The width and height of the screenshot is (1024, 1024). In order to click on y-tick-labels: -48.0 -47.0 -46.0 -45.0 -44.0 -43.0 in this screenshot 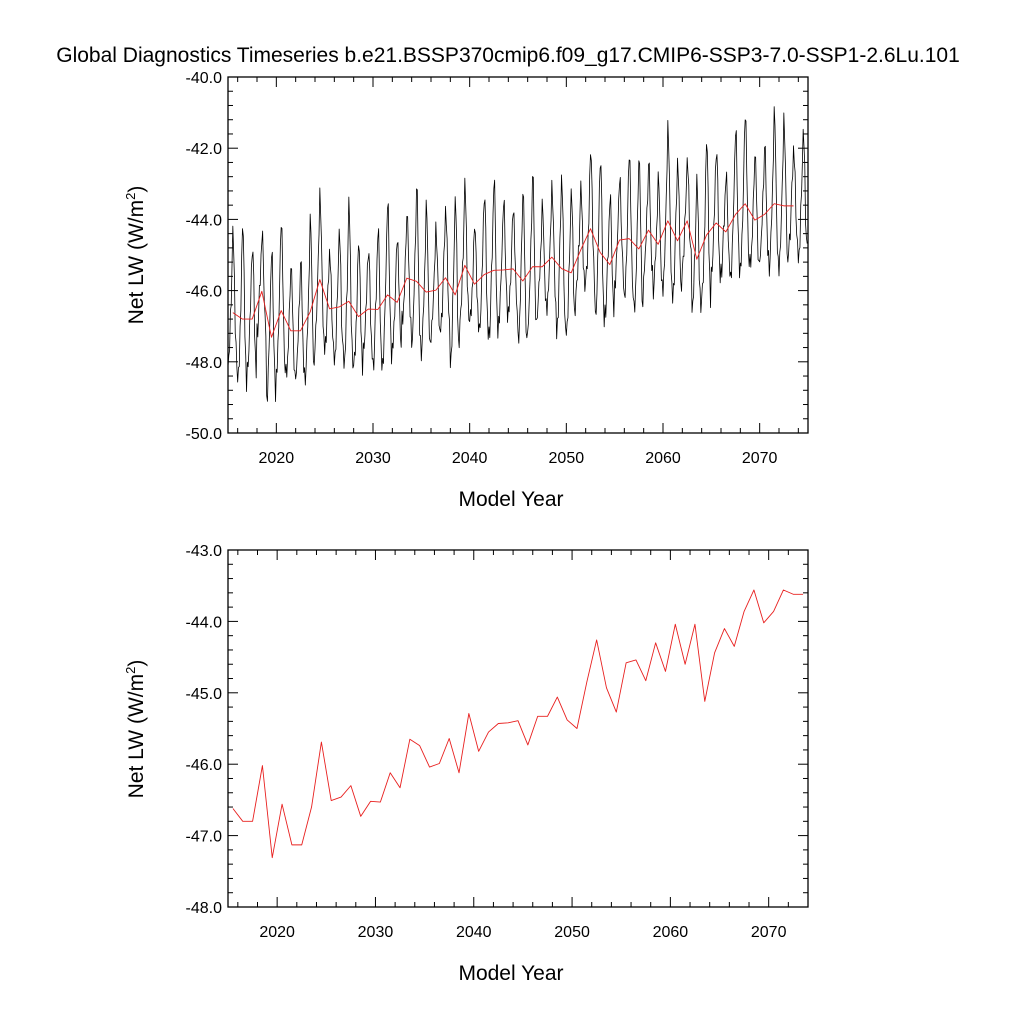, I will do `click(204, 730)`.